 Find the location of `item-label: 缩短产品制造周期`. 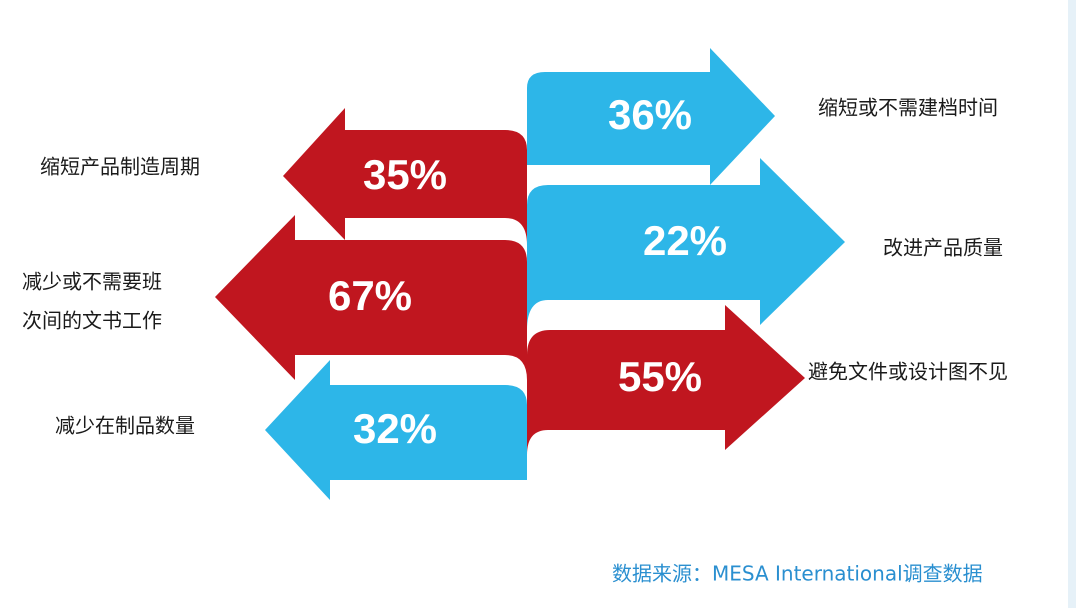

item-label: 缩短产品制造周期 is located at coordinates (120, 167).